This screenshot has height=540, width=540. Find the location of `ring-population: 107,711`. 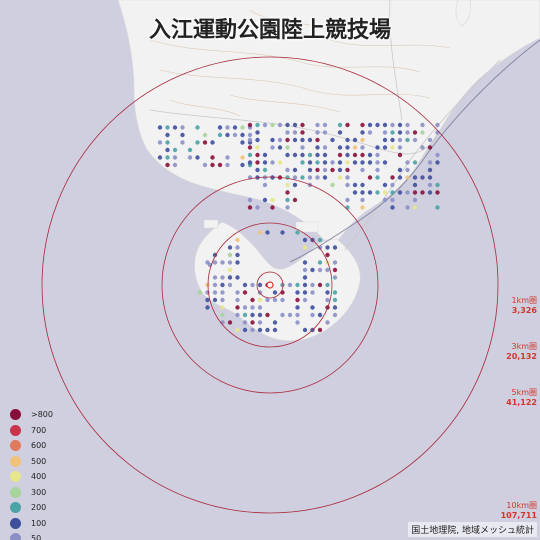

ring-population: 107,711 is located at coordinates (518, 515).